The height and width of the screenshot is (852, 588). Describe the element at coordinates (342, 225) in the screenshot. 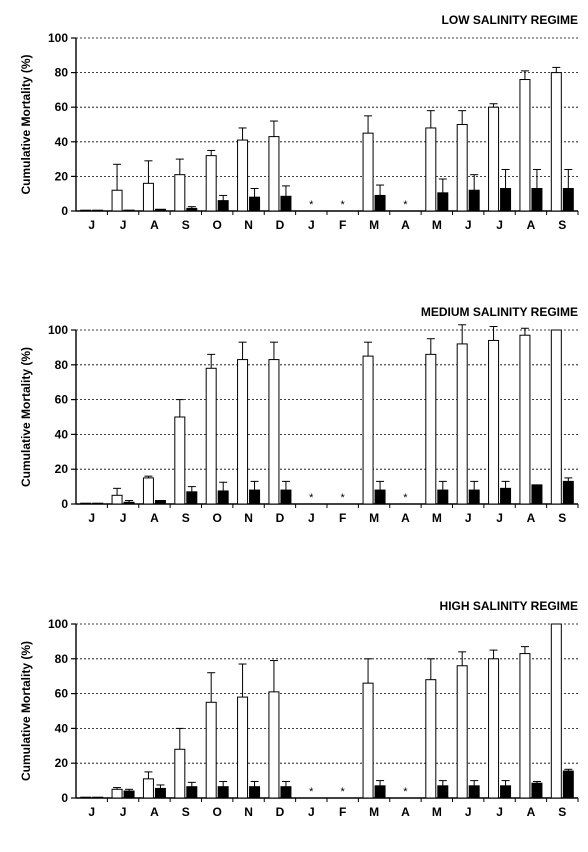

I see `x-tick-label: F` at that location.